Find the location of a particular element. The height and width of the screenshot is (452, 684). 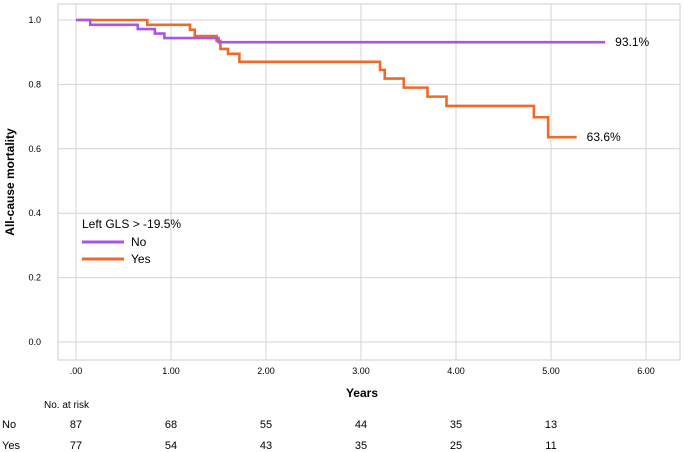

risk-cell: 11 is located at coordinates (550, 446).